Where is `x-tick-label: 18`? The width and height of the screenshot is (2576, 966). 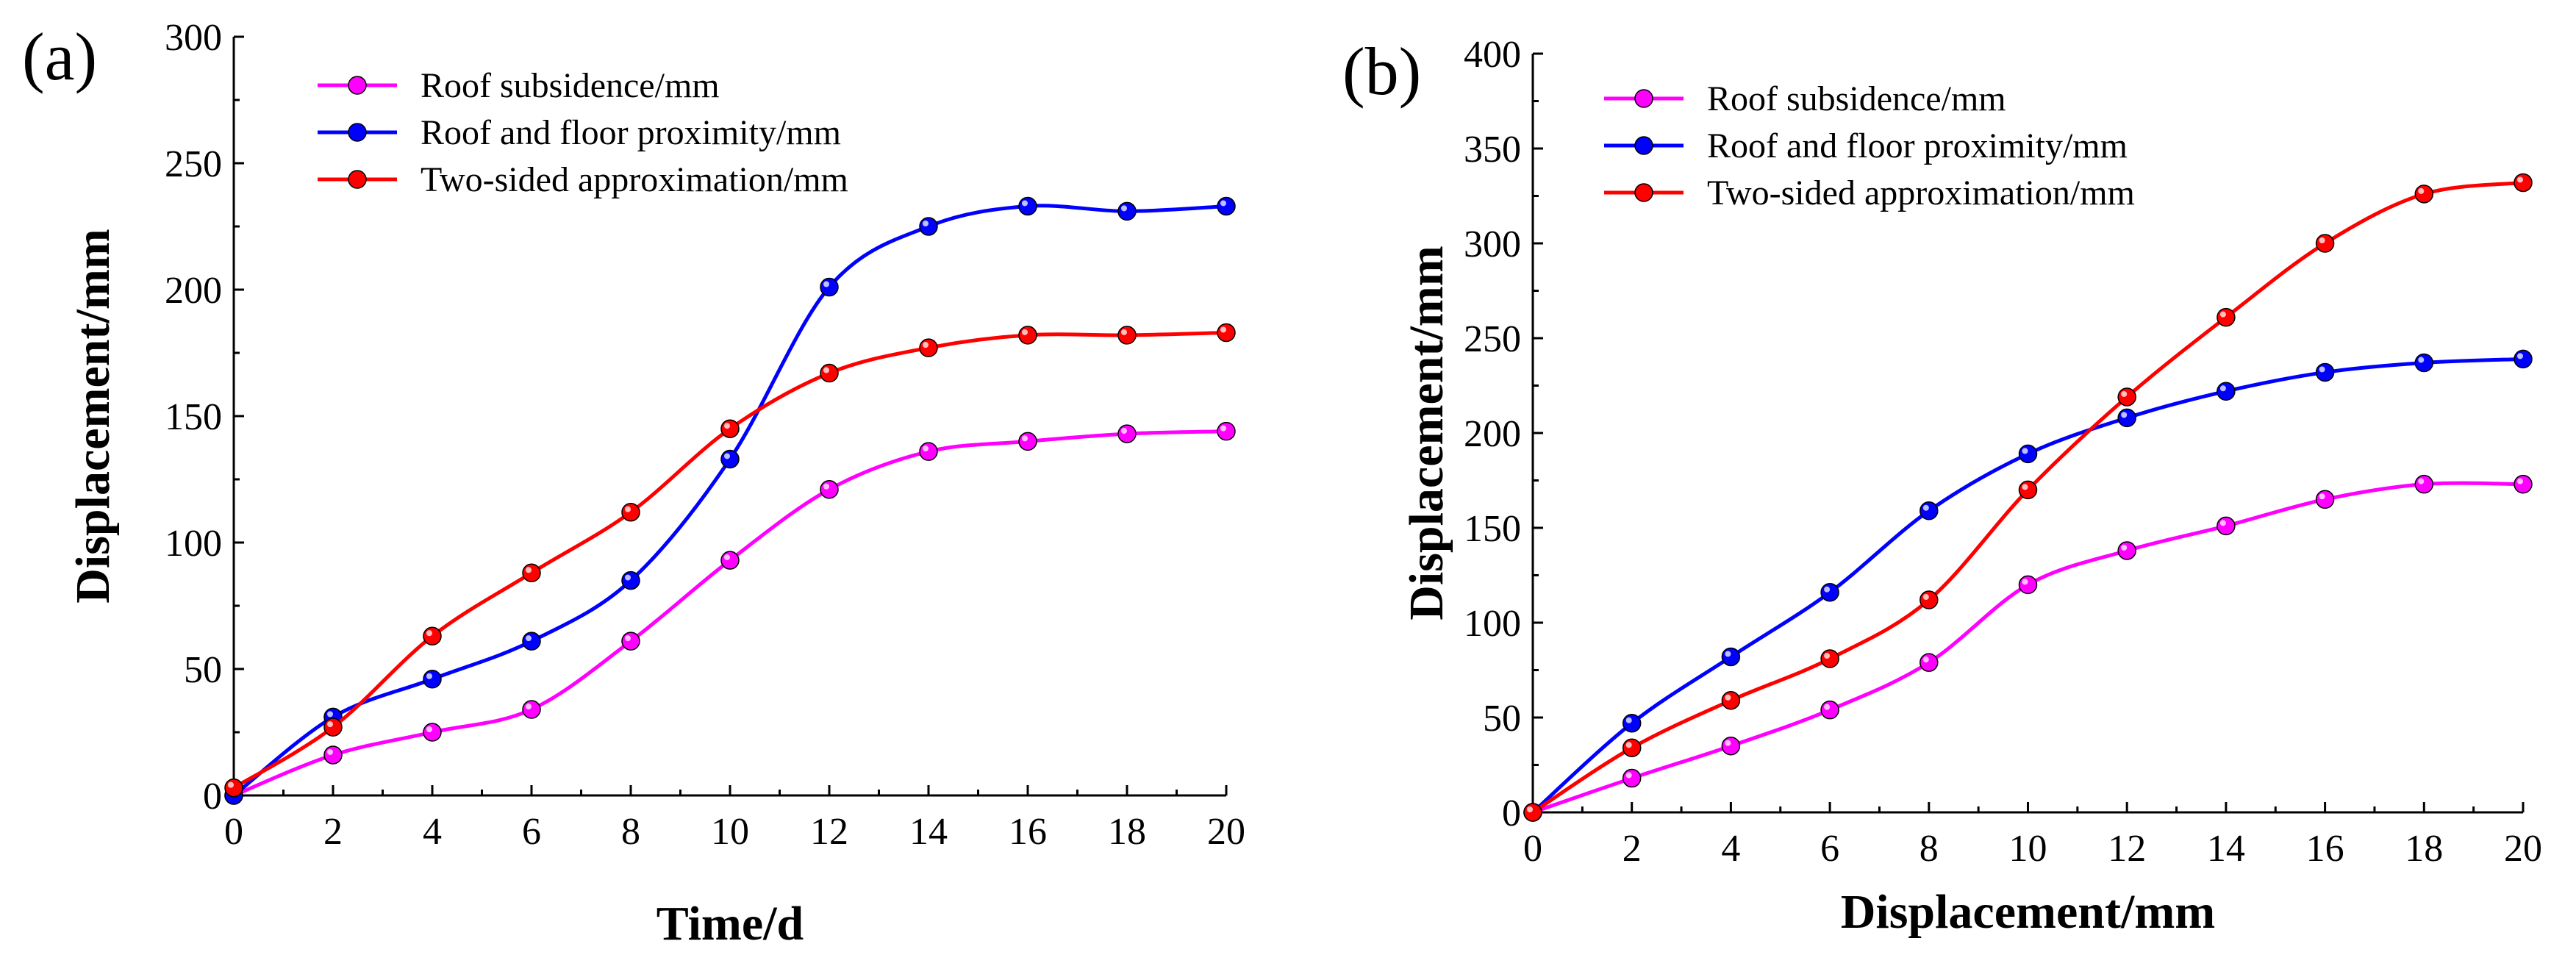
x-tick-label: 18 is located at coordinates (1127, 832).